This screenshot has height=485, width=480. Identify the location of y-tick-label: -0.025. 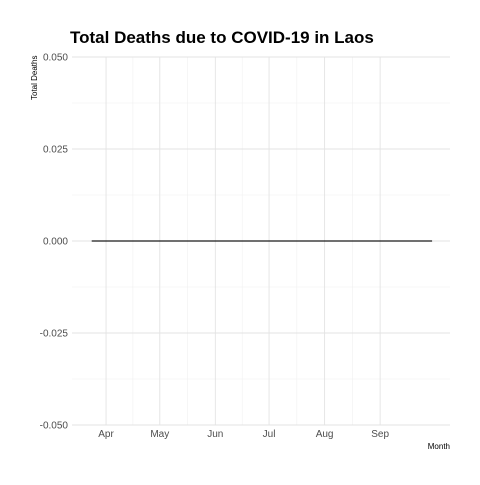
(54, 334).